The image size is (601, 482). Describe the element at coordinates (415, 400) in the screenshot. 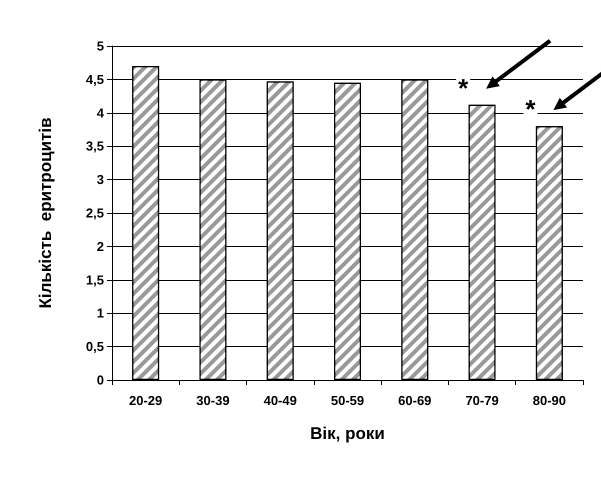

I see `x-tick-label: 60-69` at that location.